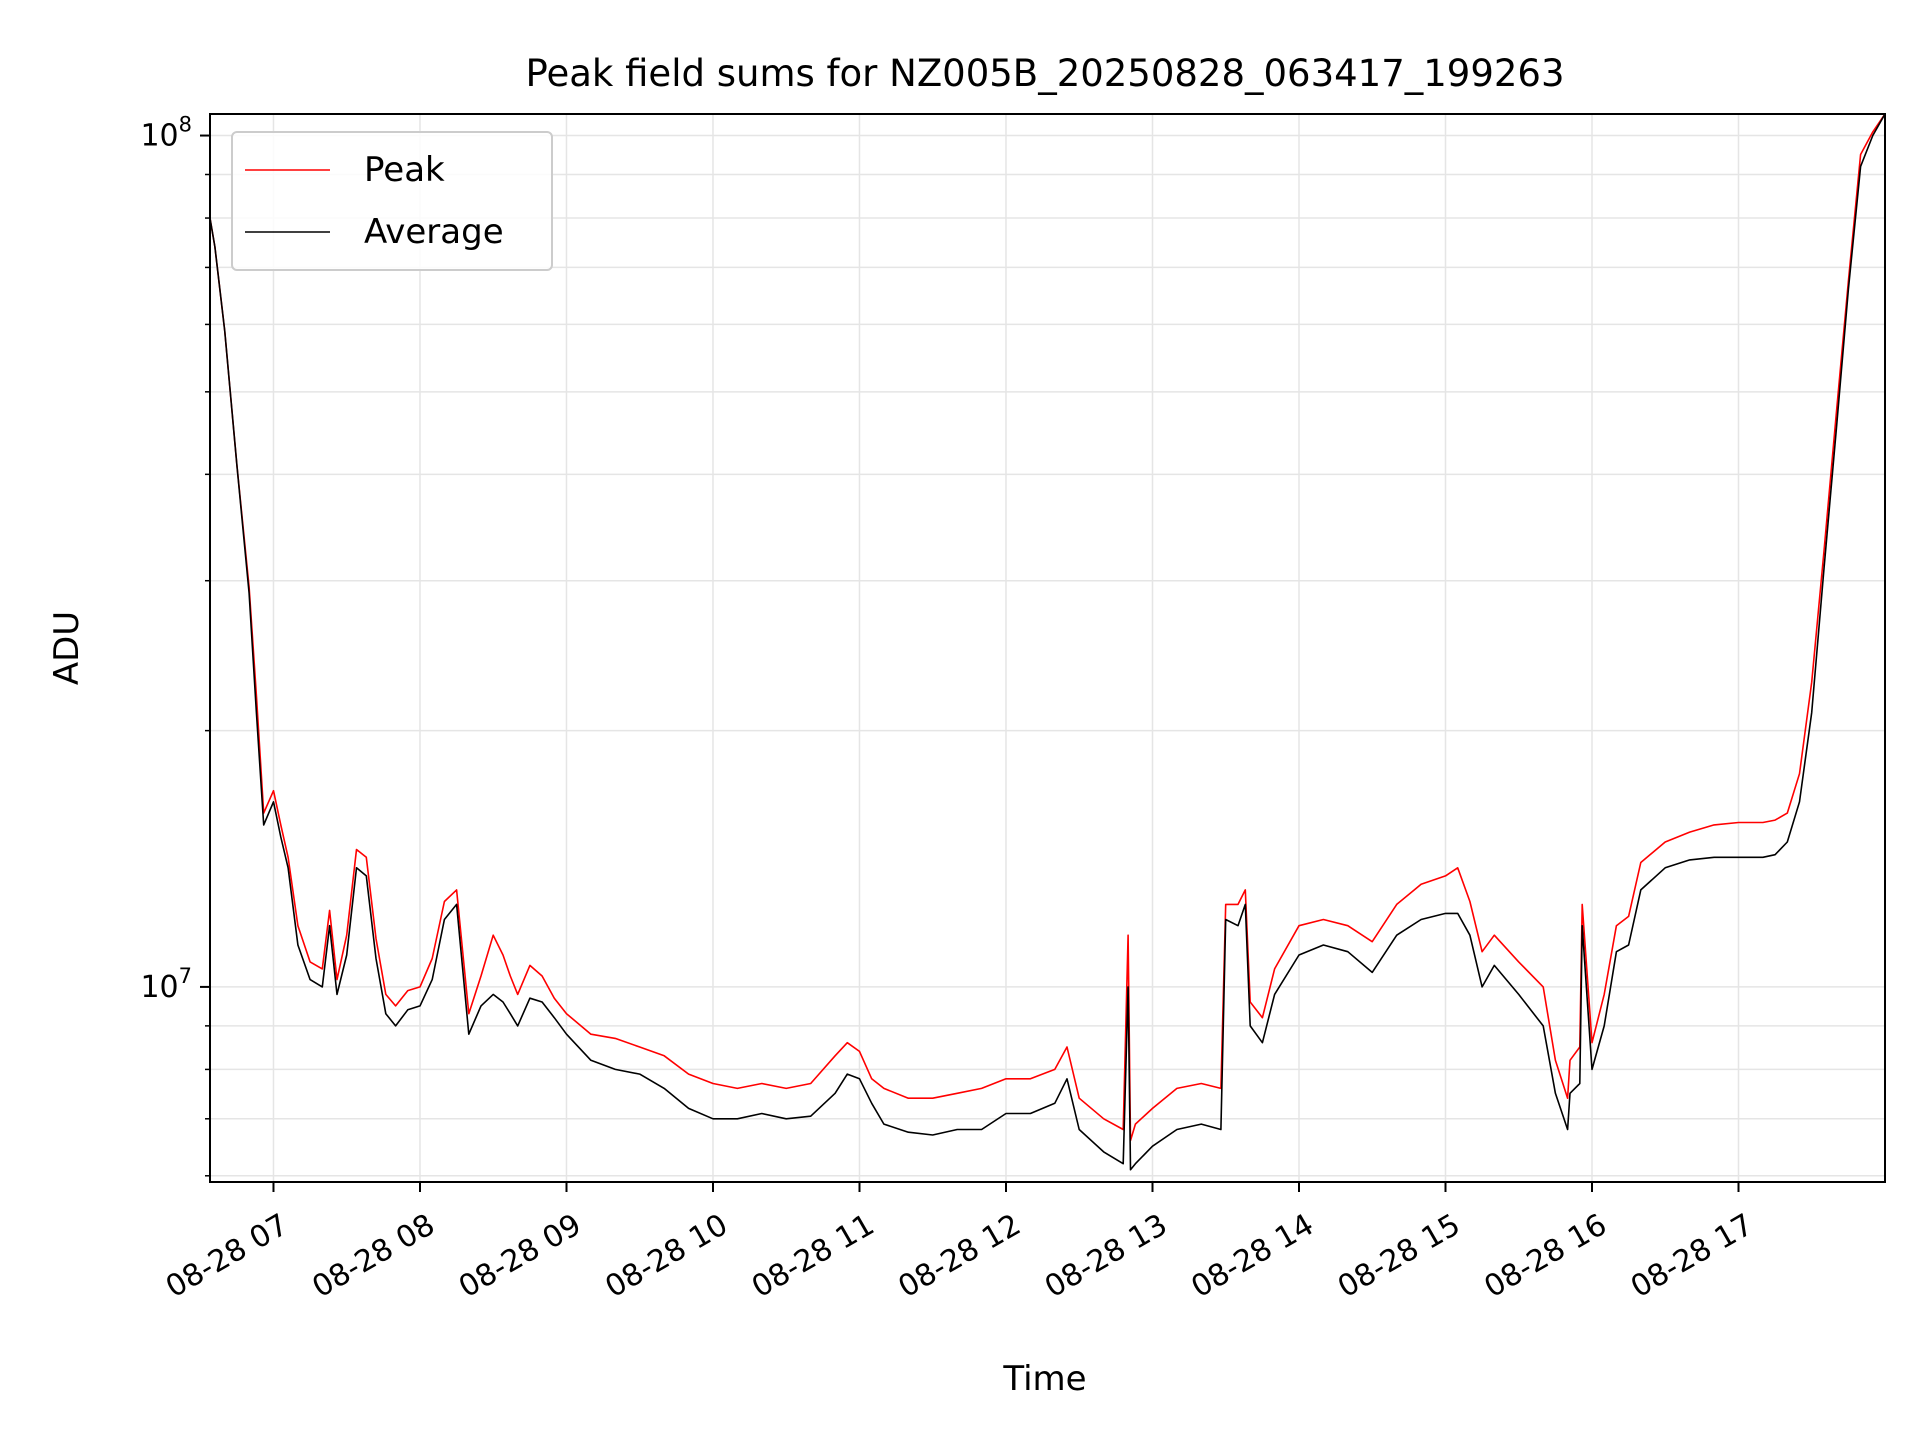 Image resolution: width=1920 pixels, height=1440 pixels. What do you see at coordinates (1044, 1379) in the screenshot?
I see `x-axis-label: Time` at bounding box center [1044, 1379].